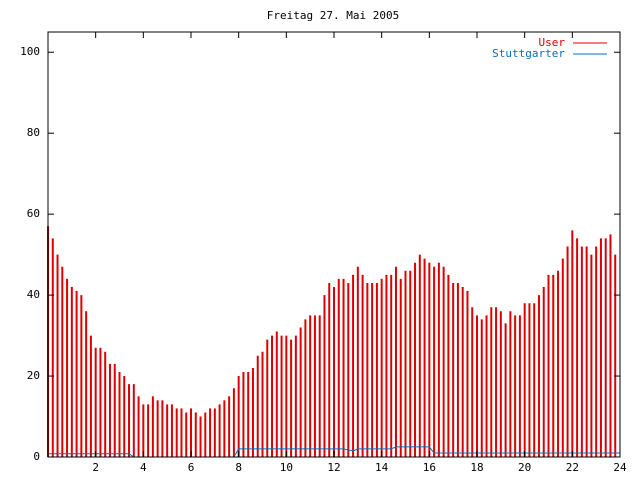 Image resolution: width=640 pixels, height=480 pixels. What do you see at coordinates (476, 467) in the screenshot?
I see `x-tick-label: 18` at bounding box center [476, 467].